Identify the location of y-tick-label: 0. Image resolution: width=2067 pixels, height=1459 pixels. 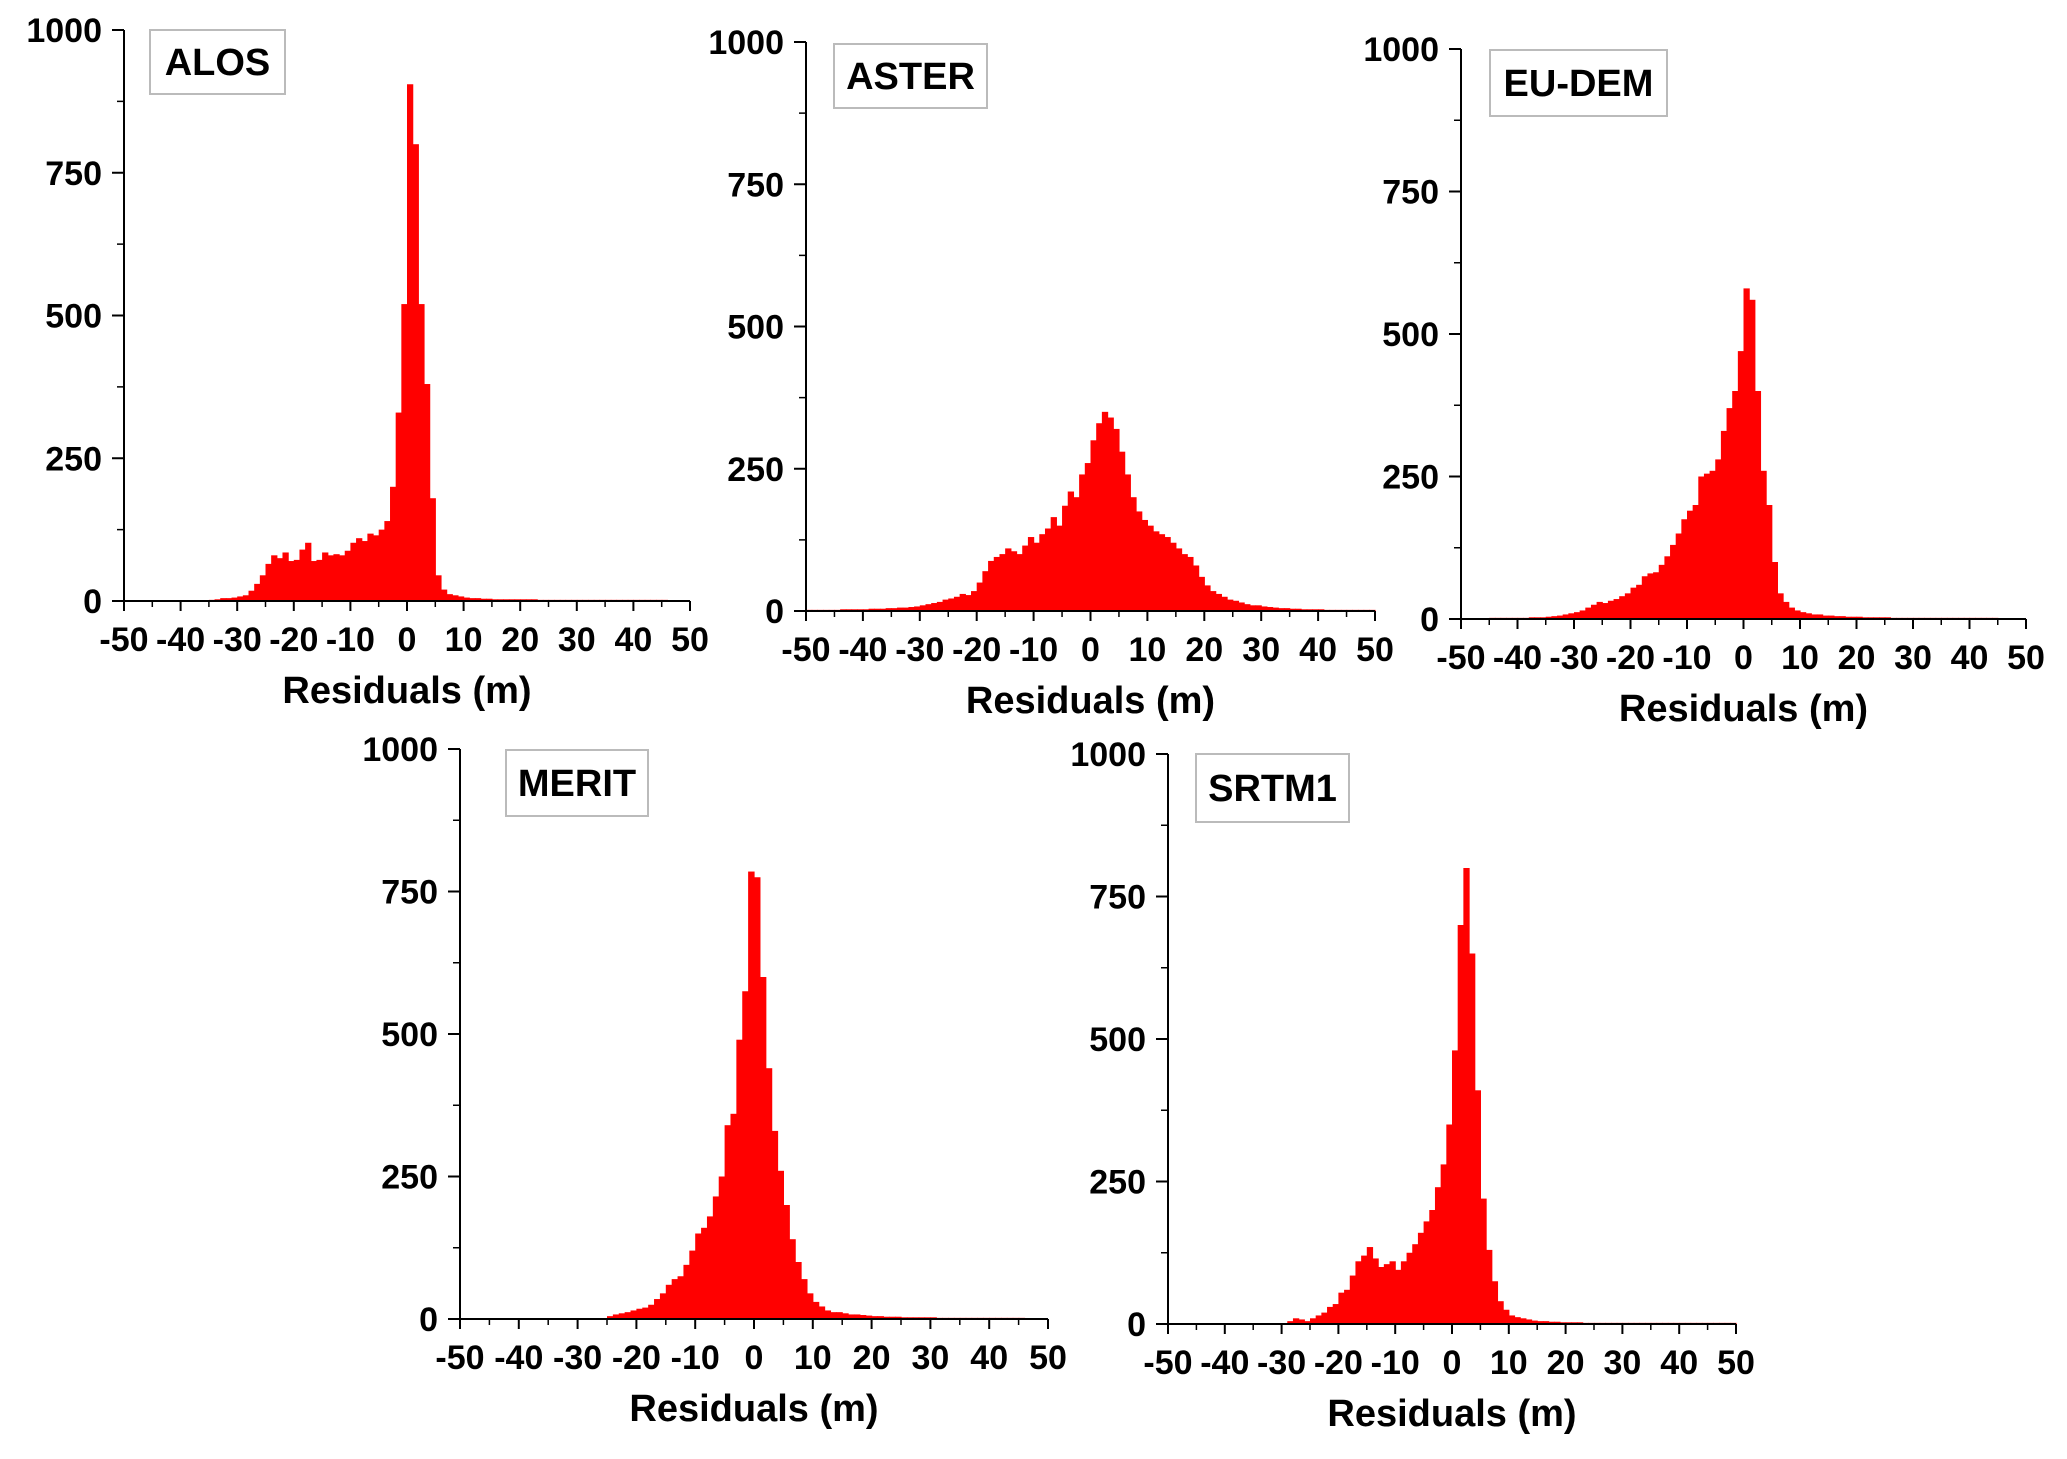
(92, 602).